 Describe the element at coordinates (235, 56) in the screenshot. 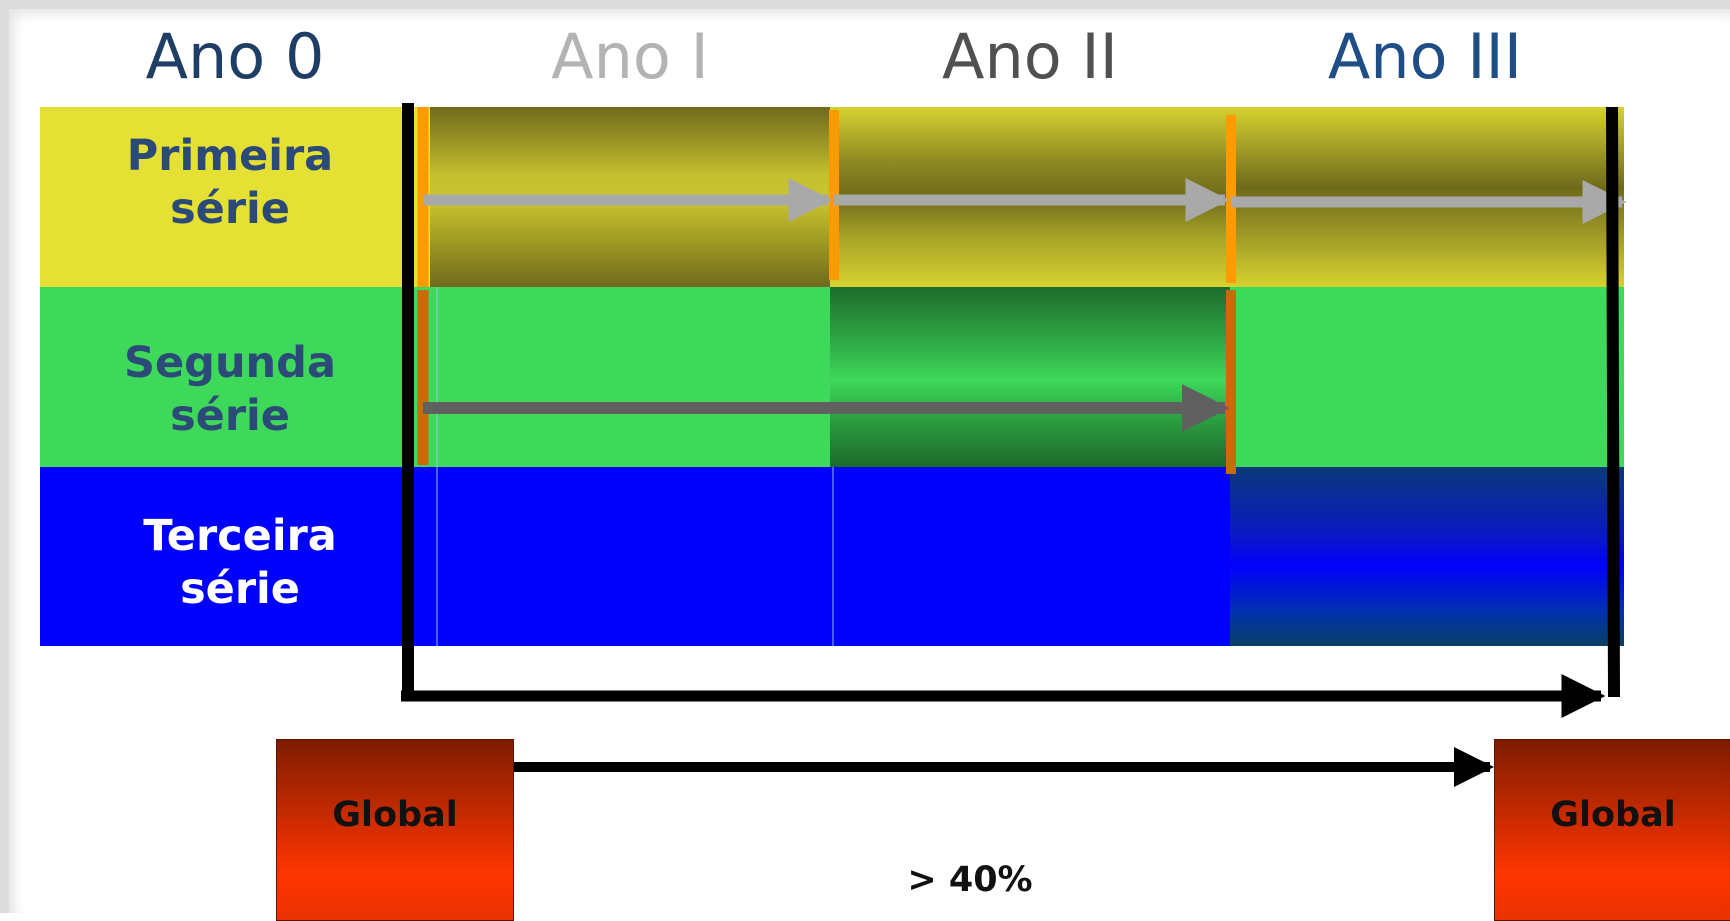

I see `column-header-ano-0: Ano 0` at that location.